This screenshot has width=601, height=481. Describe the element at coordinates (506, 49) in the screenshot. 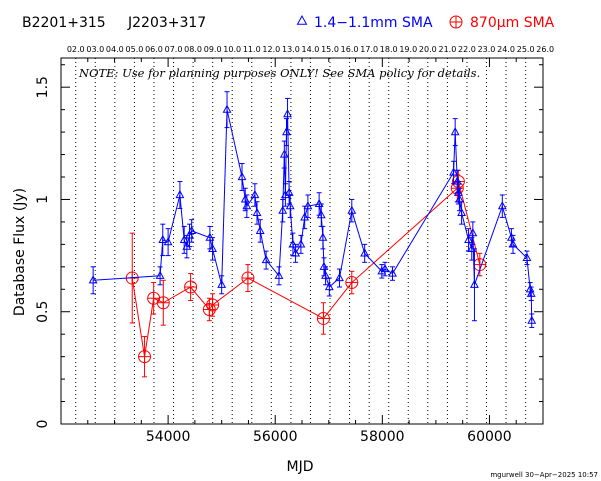

I see `year-label: 24.0` at that location.